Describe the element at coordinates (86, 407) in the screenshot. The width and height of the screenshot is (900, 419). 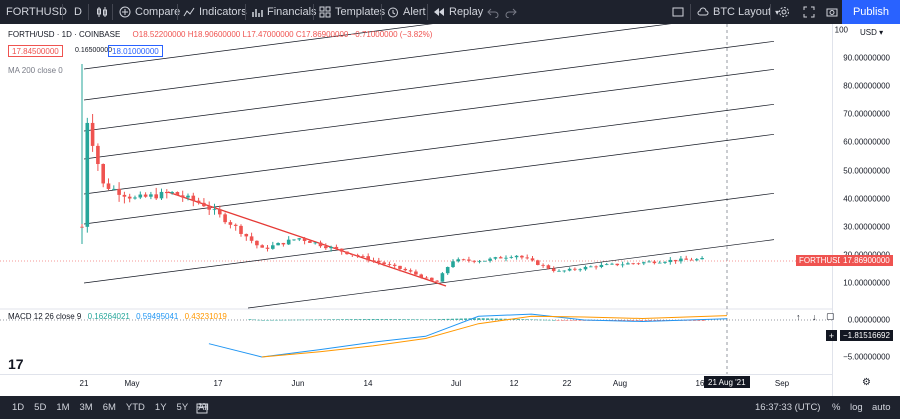
I see `range-button: 3M` at that location.